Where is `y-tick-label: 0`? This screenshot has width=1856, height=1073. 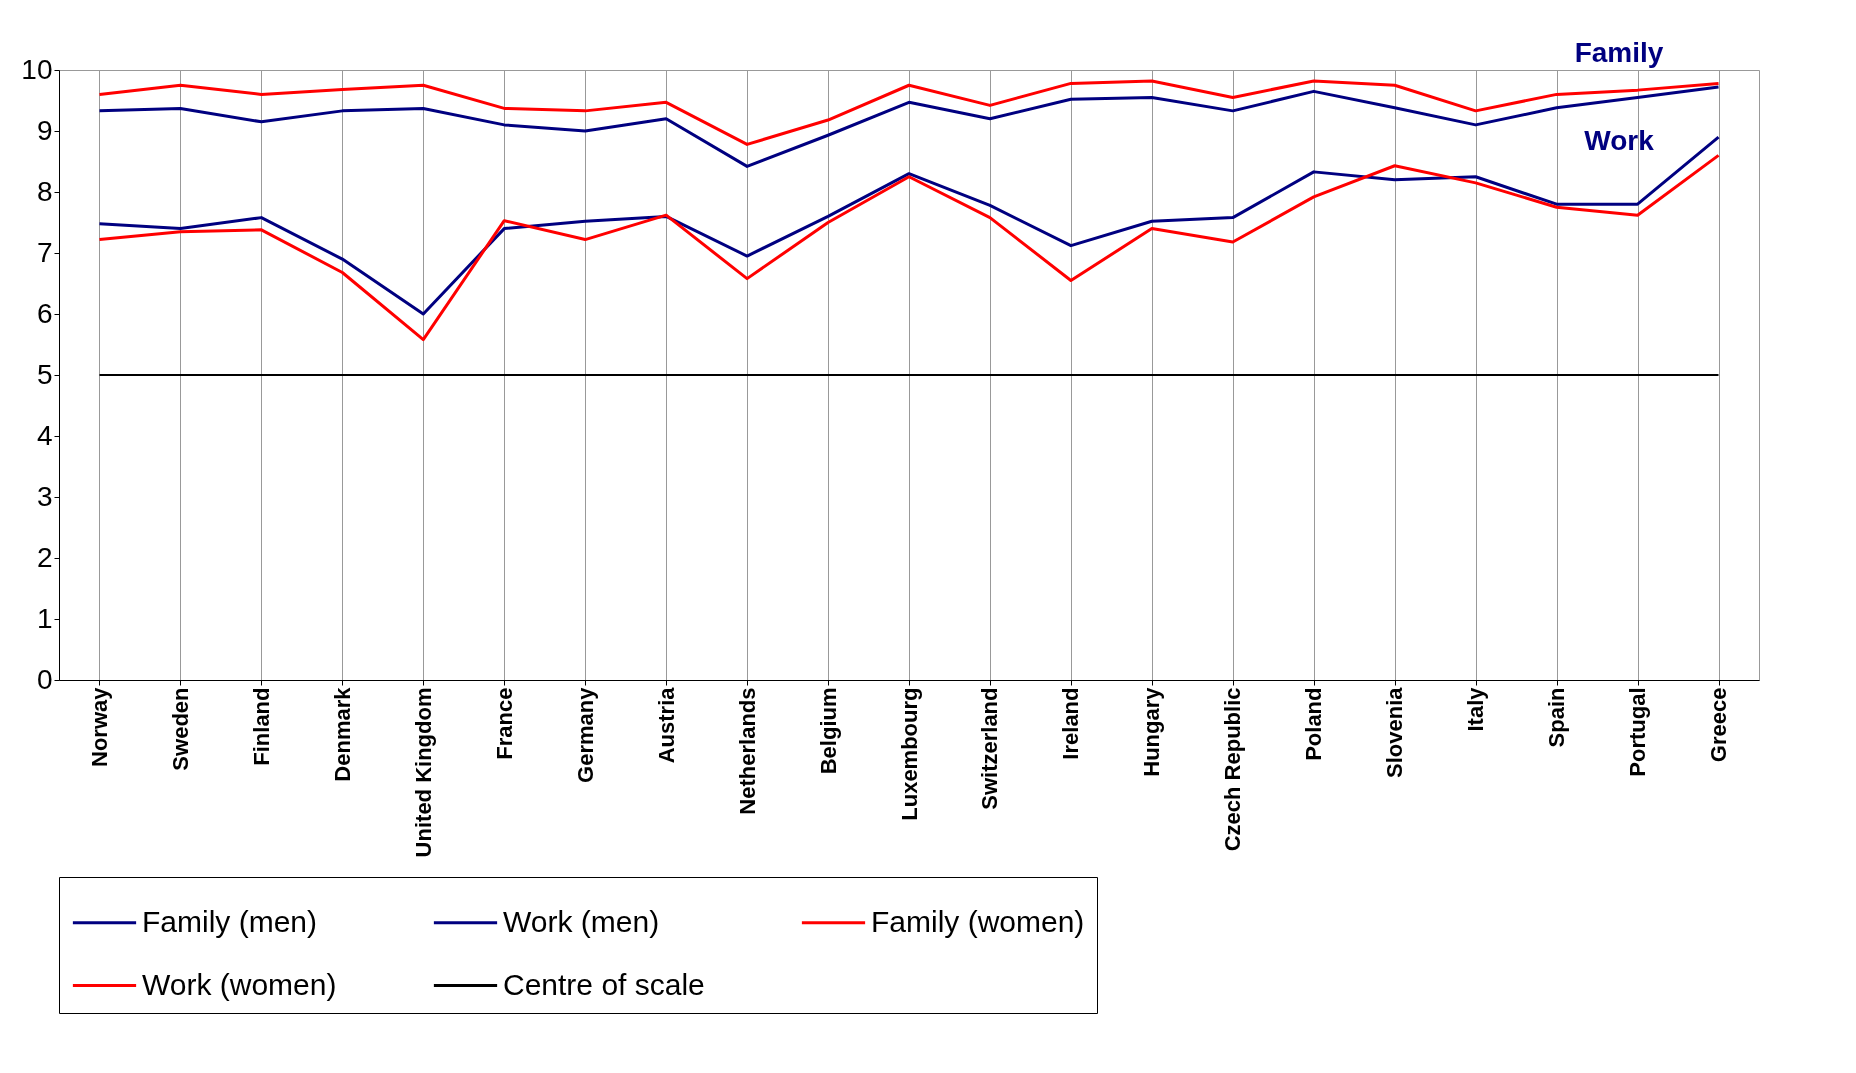 y-tick-label: 0 is located at coordinates (44, 679).